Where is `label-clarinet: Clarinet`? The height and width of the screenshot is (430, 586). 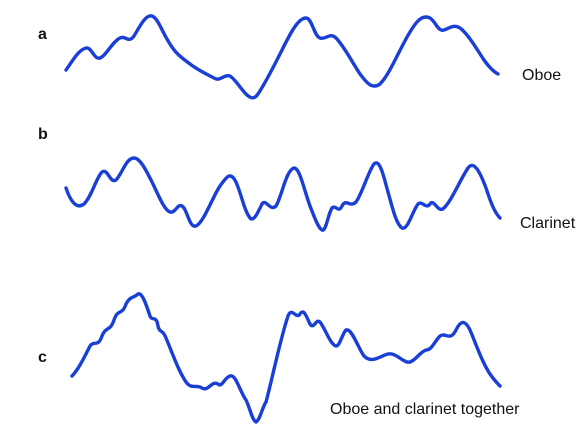
label-clarinet: Clarinet is located at coordinates (548, 223).